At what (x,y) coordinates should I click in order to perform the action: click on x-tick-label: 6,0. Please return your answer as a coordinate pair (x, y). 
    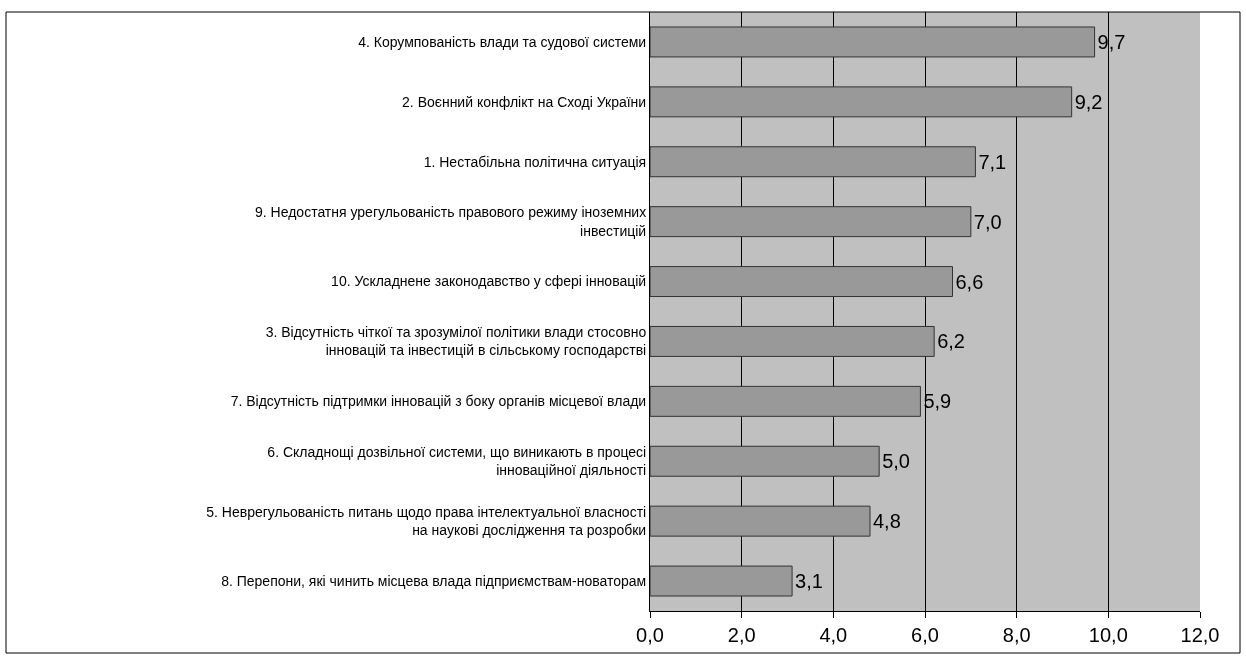
    Looking at the image, I should click on (925, 635).